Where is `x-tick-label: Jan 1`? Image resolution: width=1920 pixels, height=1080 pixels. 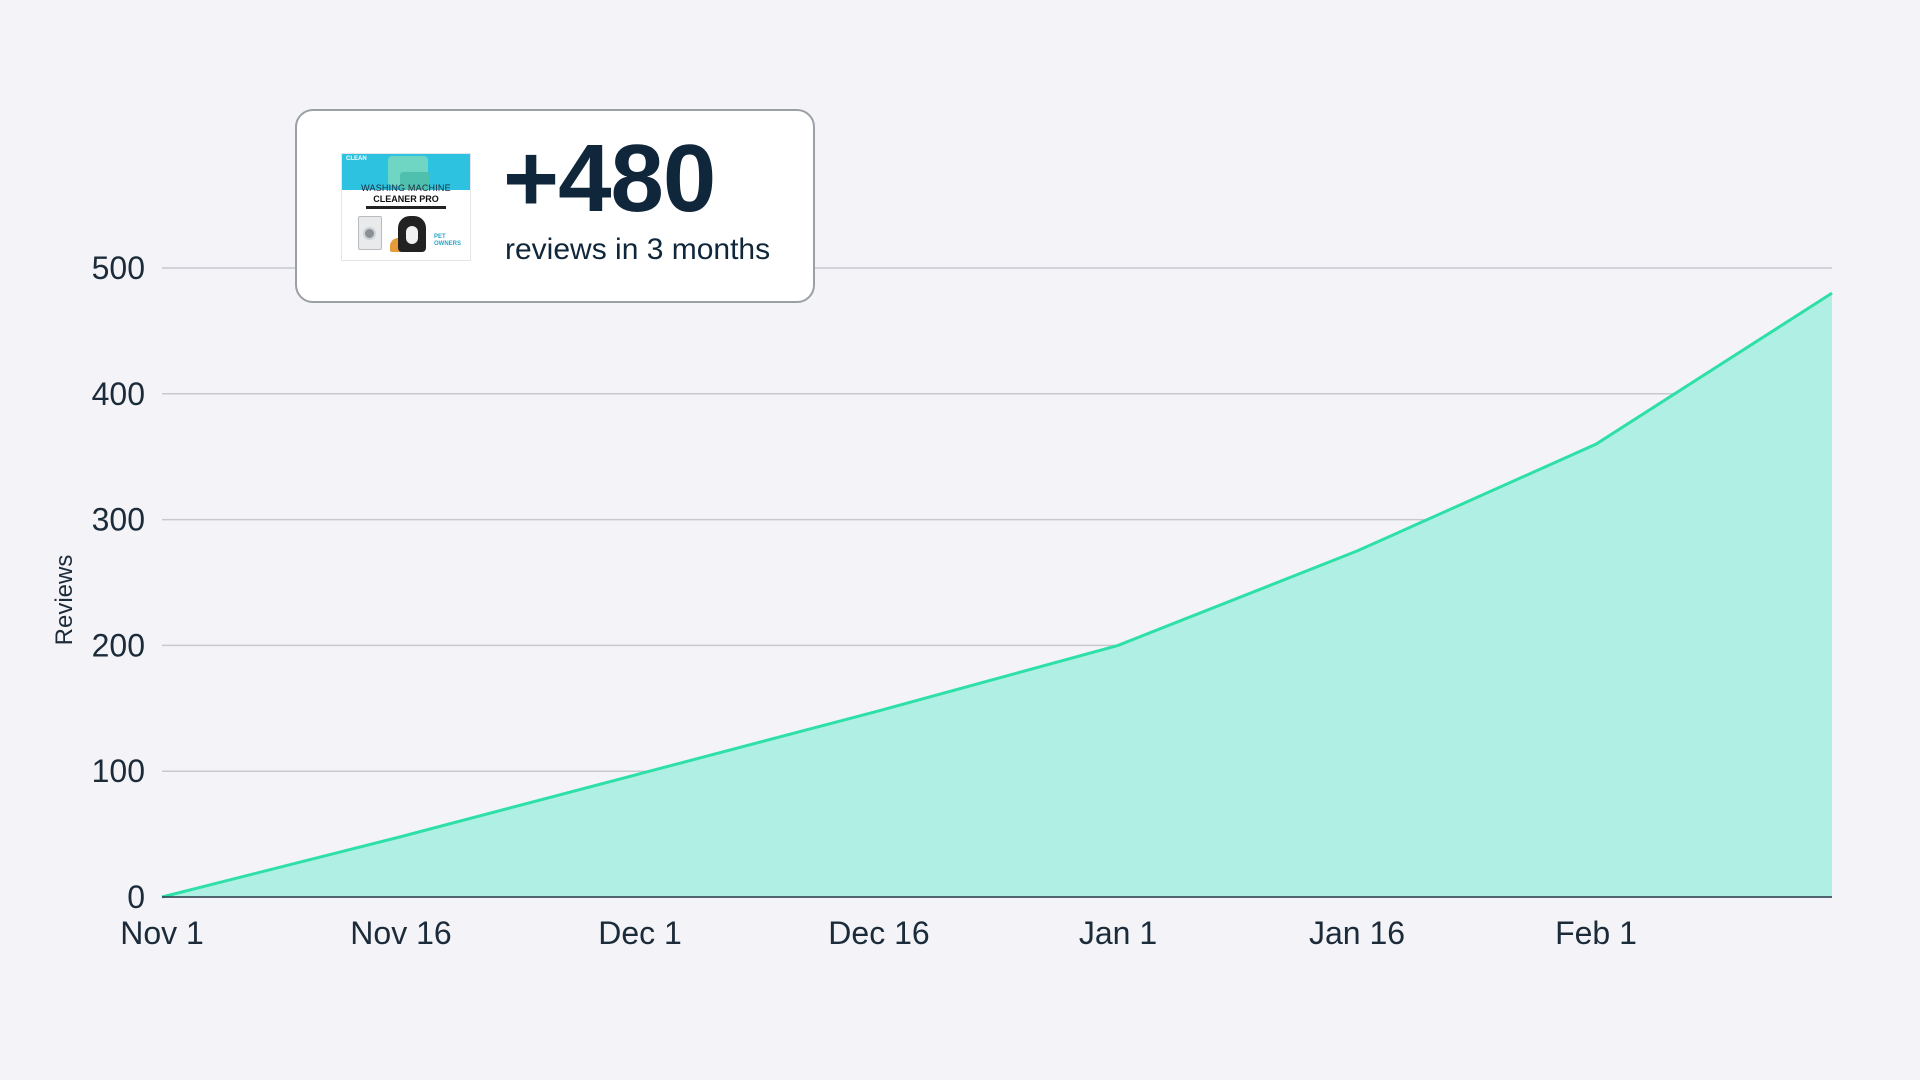 x-tick-label: Jan 1 is located at coordinates (1118, 933).